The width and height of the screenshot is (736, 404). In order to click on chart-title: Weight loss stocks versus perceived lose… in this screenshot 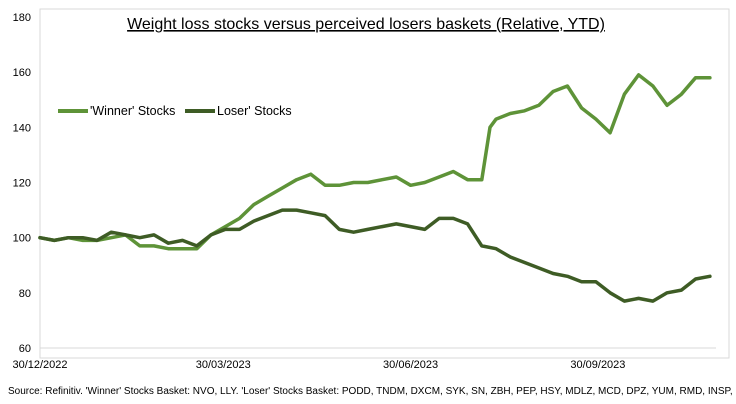, I will do `click(366, 24)`.